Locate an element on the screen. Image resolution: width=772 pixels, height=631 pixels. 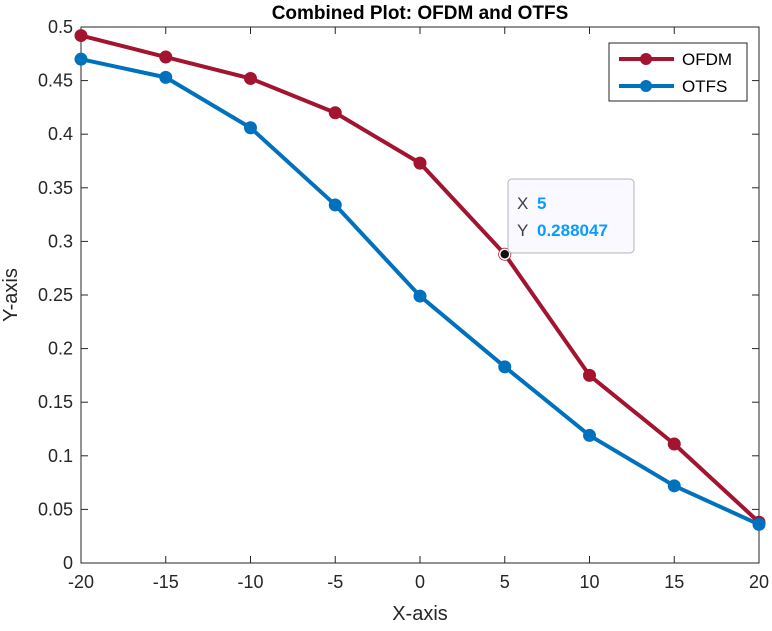
x-tick-label: -10 is located at coordinates (250, 582).